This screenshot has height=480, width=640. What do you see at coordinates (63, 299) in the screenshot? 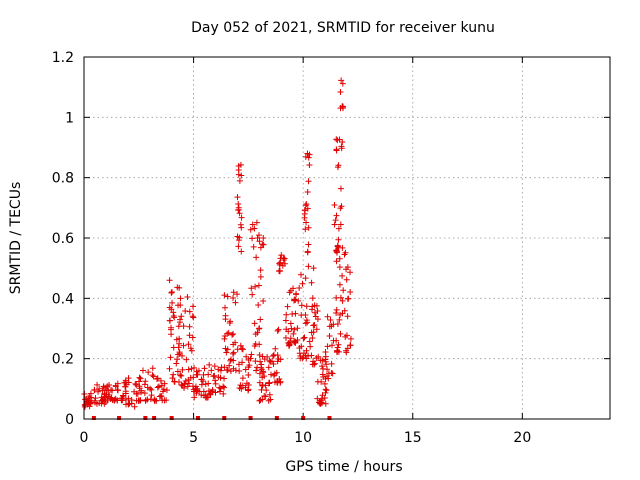
I see `y-tick-label: 0.4` at bounding box center [63, 299].